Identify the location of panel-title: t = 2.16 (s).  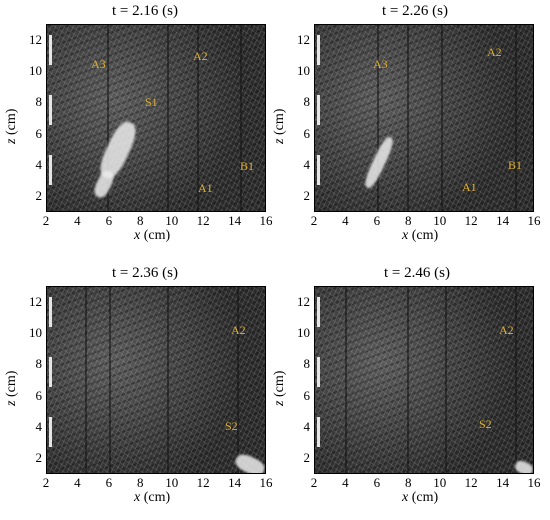
(145, 11).